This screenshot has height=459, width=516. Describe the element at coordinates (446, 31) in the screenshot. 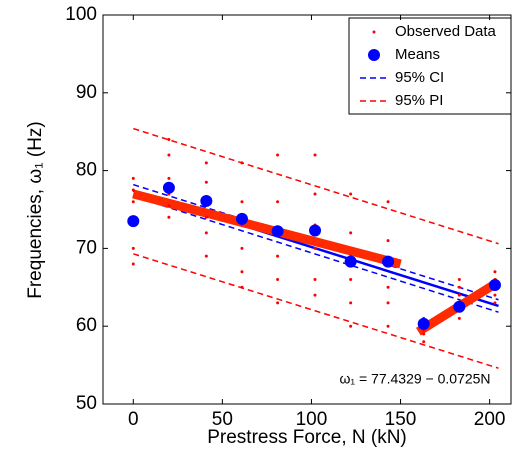

I see `legend-label: Observed Data` at that location.